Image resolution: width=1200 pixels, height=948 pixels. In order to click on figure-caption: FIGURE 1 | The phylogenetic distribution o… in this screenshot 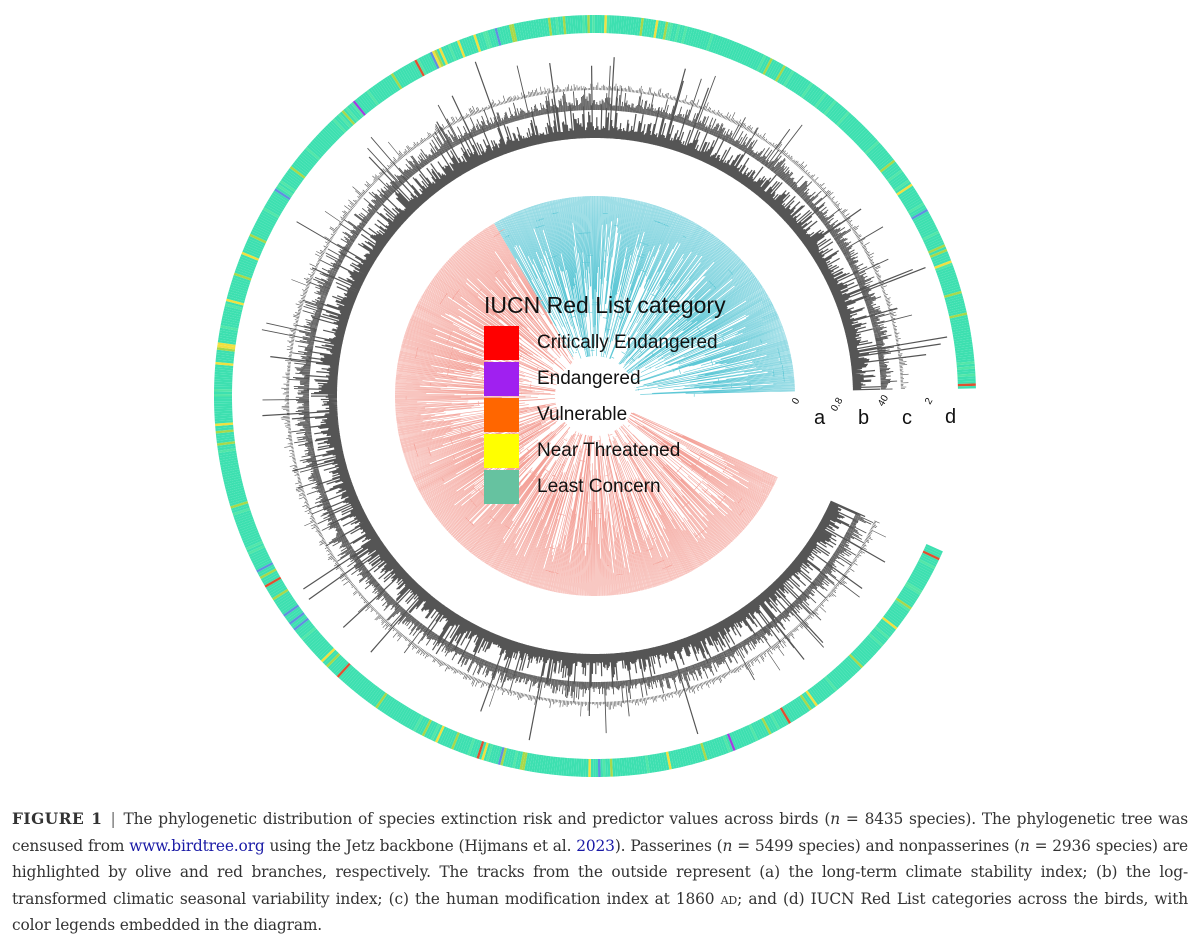, I will do `click(600, 872)`.